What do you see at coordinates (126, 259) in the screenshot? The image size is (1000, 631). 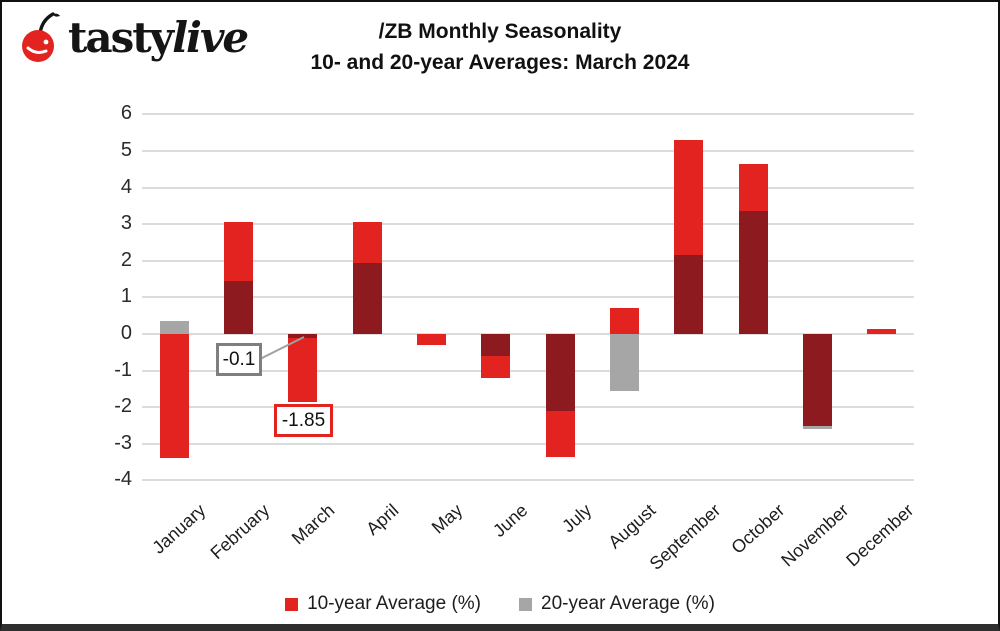 I see `y-axis-tick-label: 2` at bounding box center [126, 259].